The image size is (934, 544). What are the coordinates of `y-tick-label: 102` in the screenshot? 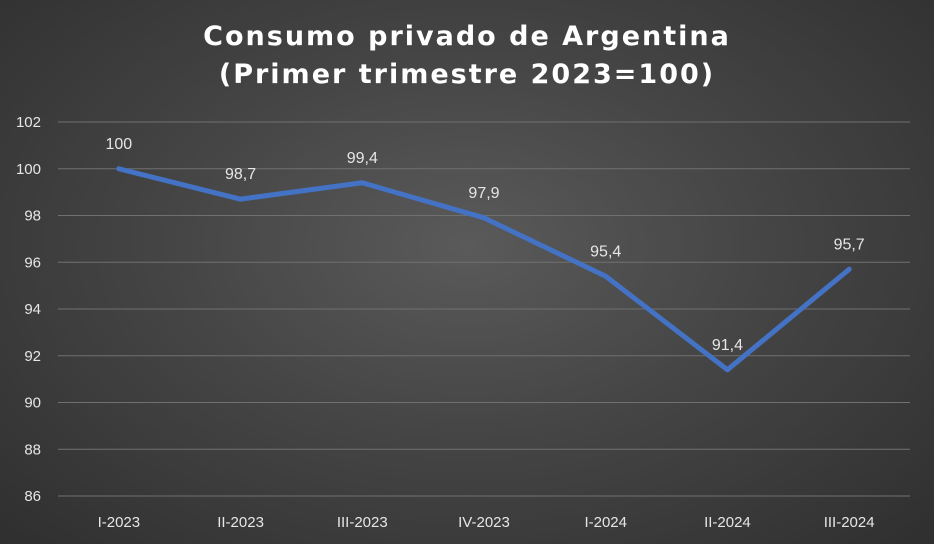 It's located at (28, 122).